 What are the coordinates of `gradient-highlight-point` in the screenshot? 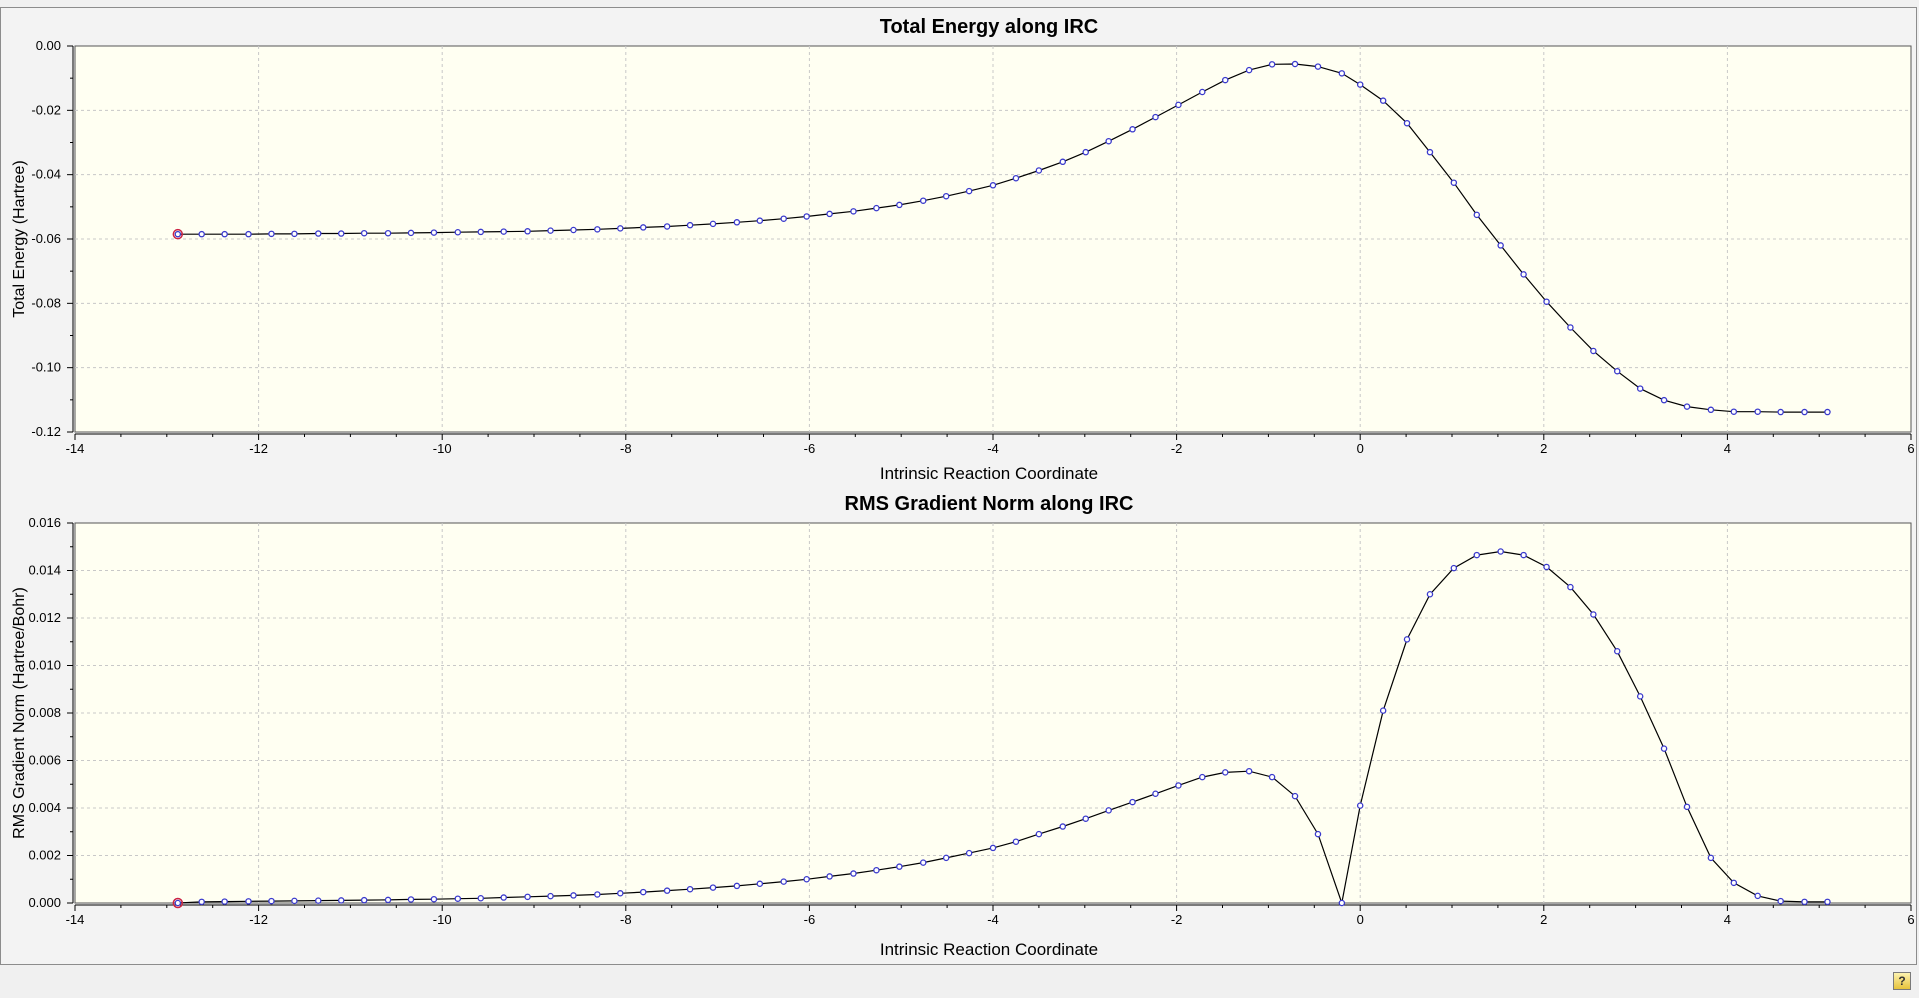 It's located at (178, 903).